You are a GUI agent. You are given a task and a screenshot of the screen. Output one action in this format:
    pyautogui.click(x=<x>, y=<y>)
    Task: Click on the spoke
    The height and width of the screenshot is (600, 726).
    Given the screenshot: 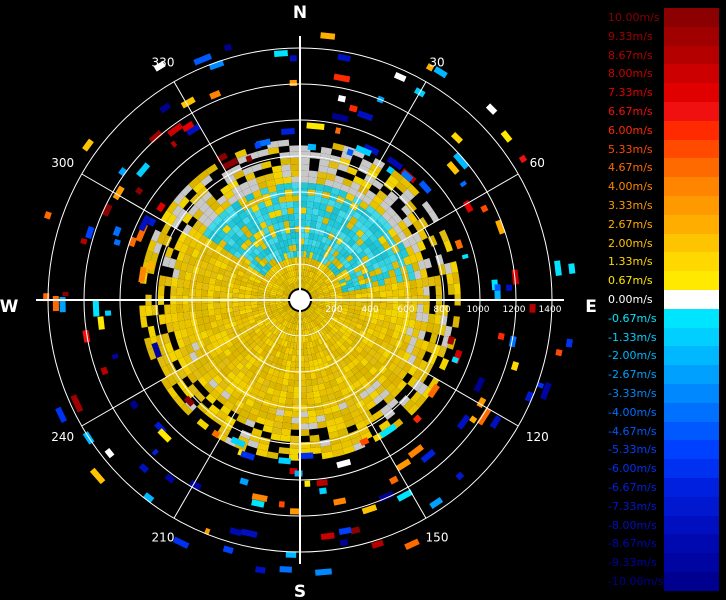 What is the action you would take?
    pyautogui.click(x=175, y=372)
    